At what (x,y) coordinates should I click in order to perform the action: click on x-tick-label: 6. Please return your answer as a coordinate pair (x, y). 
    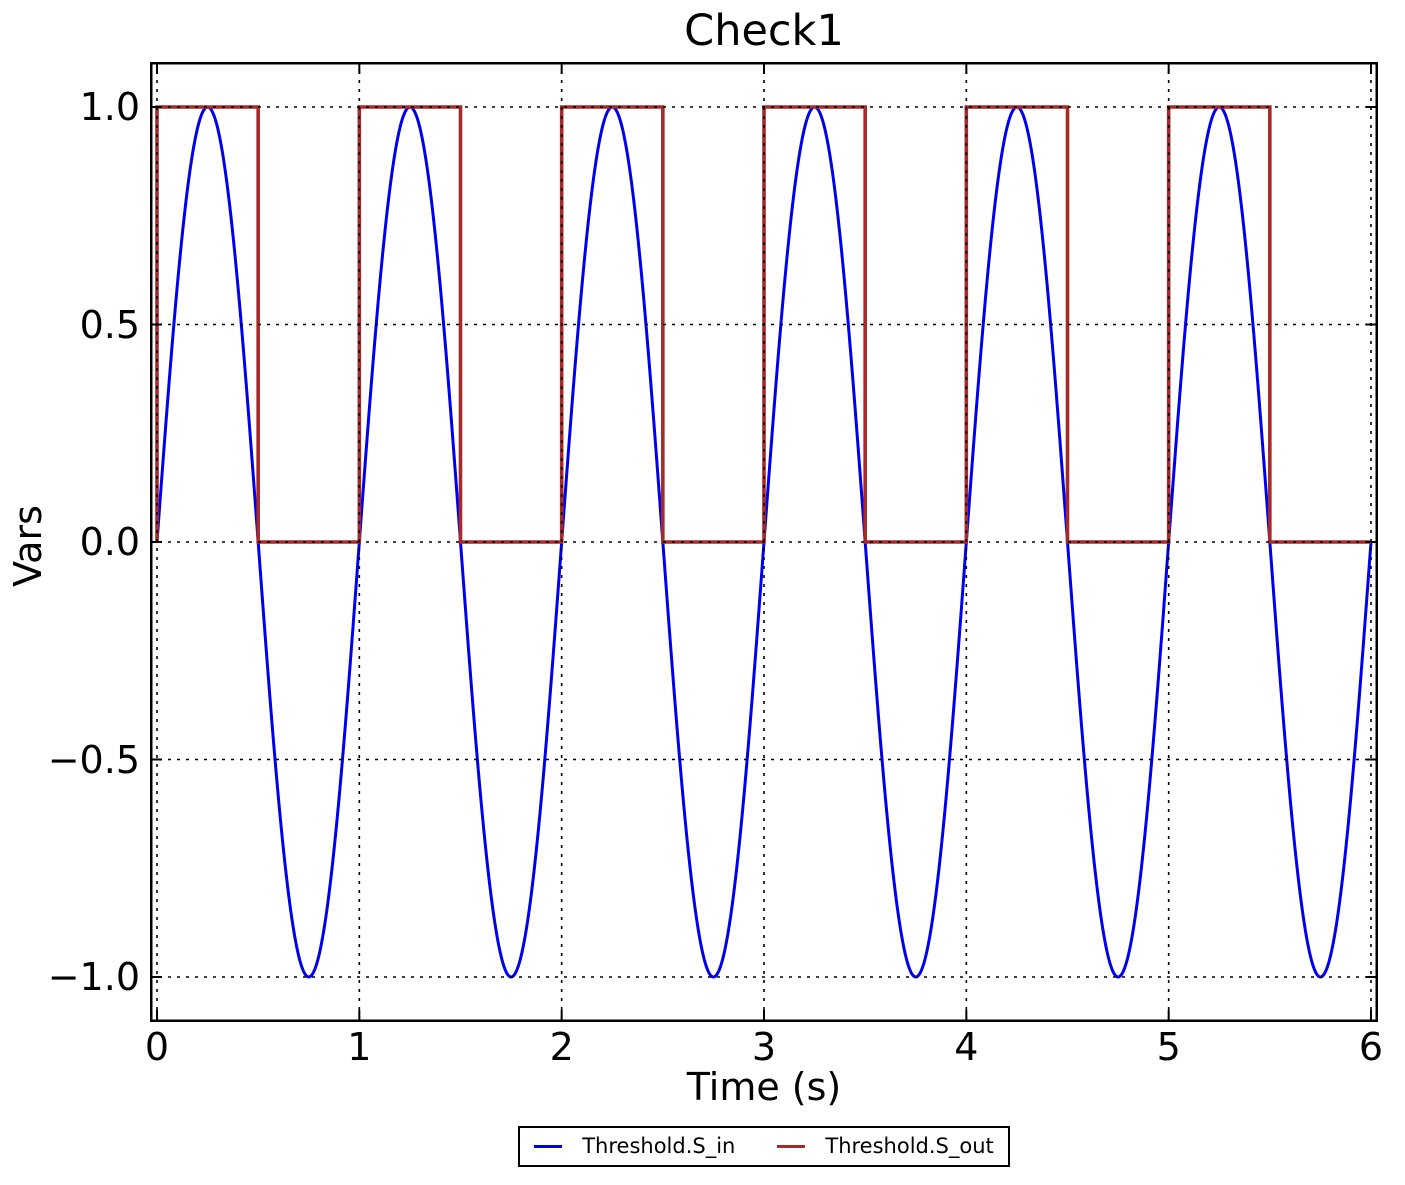
    Looking at the image, I should click on (1371, 1047).